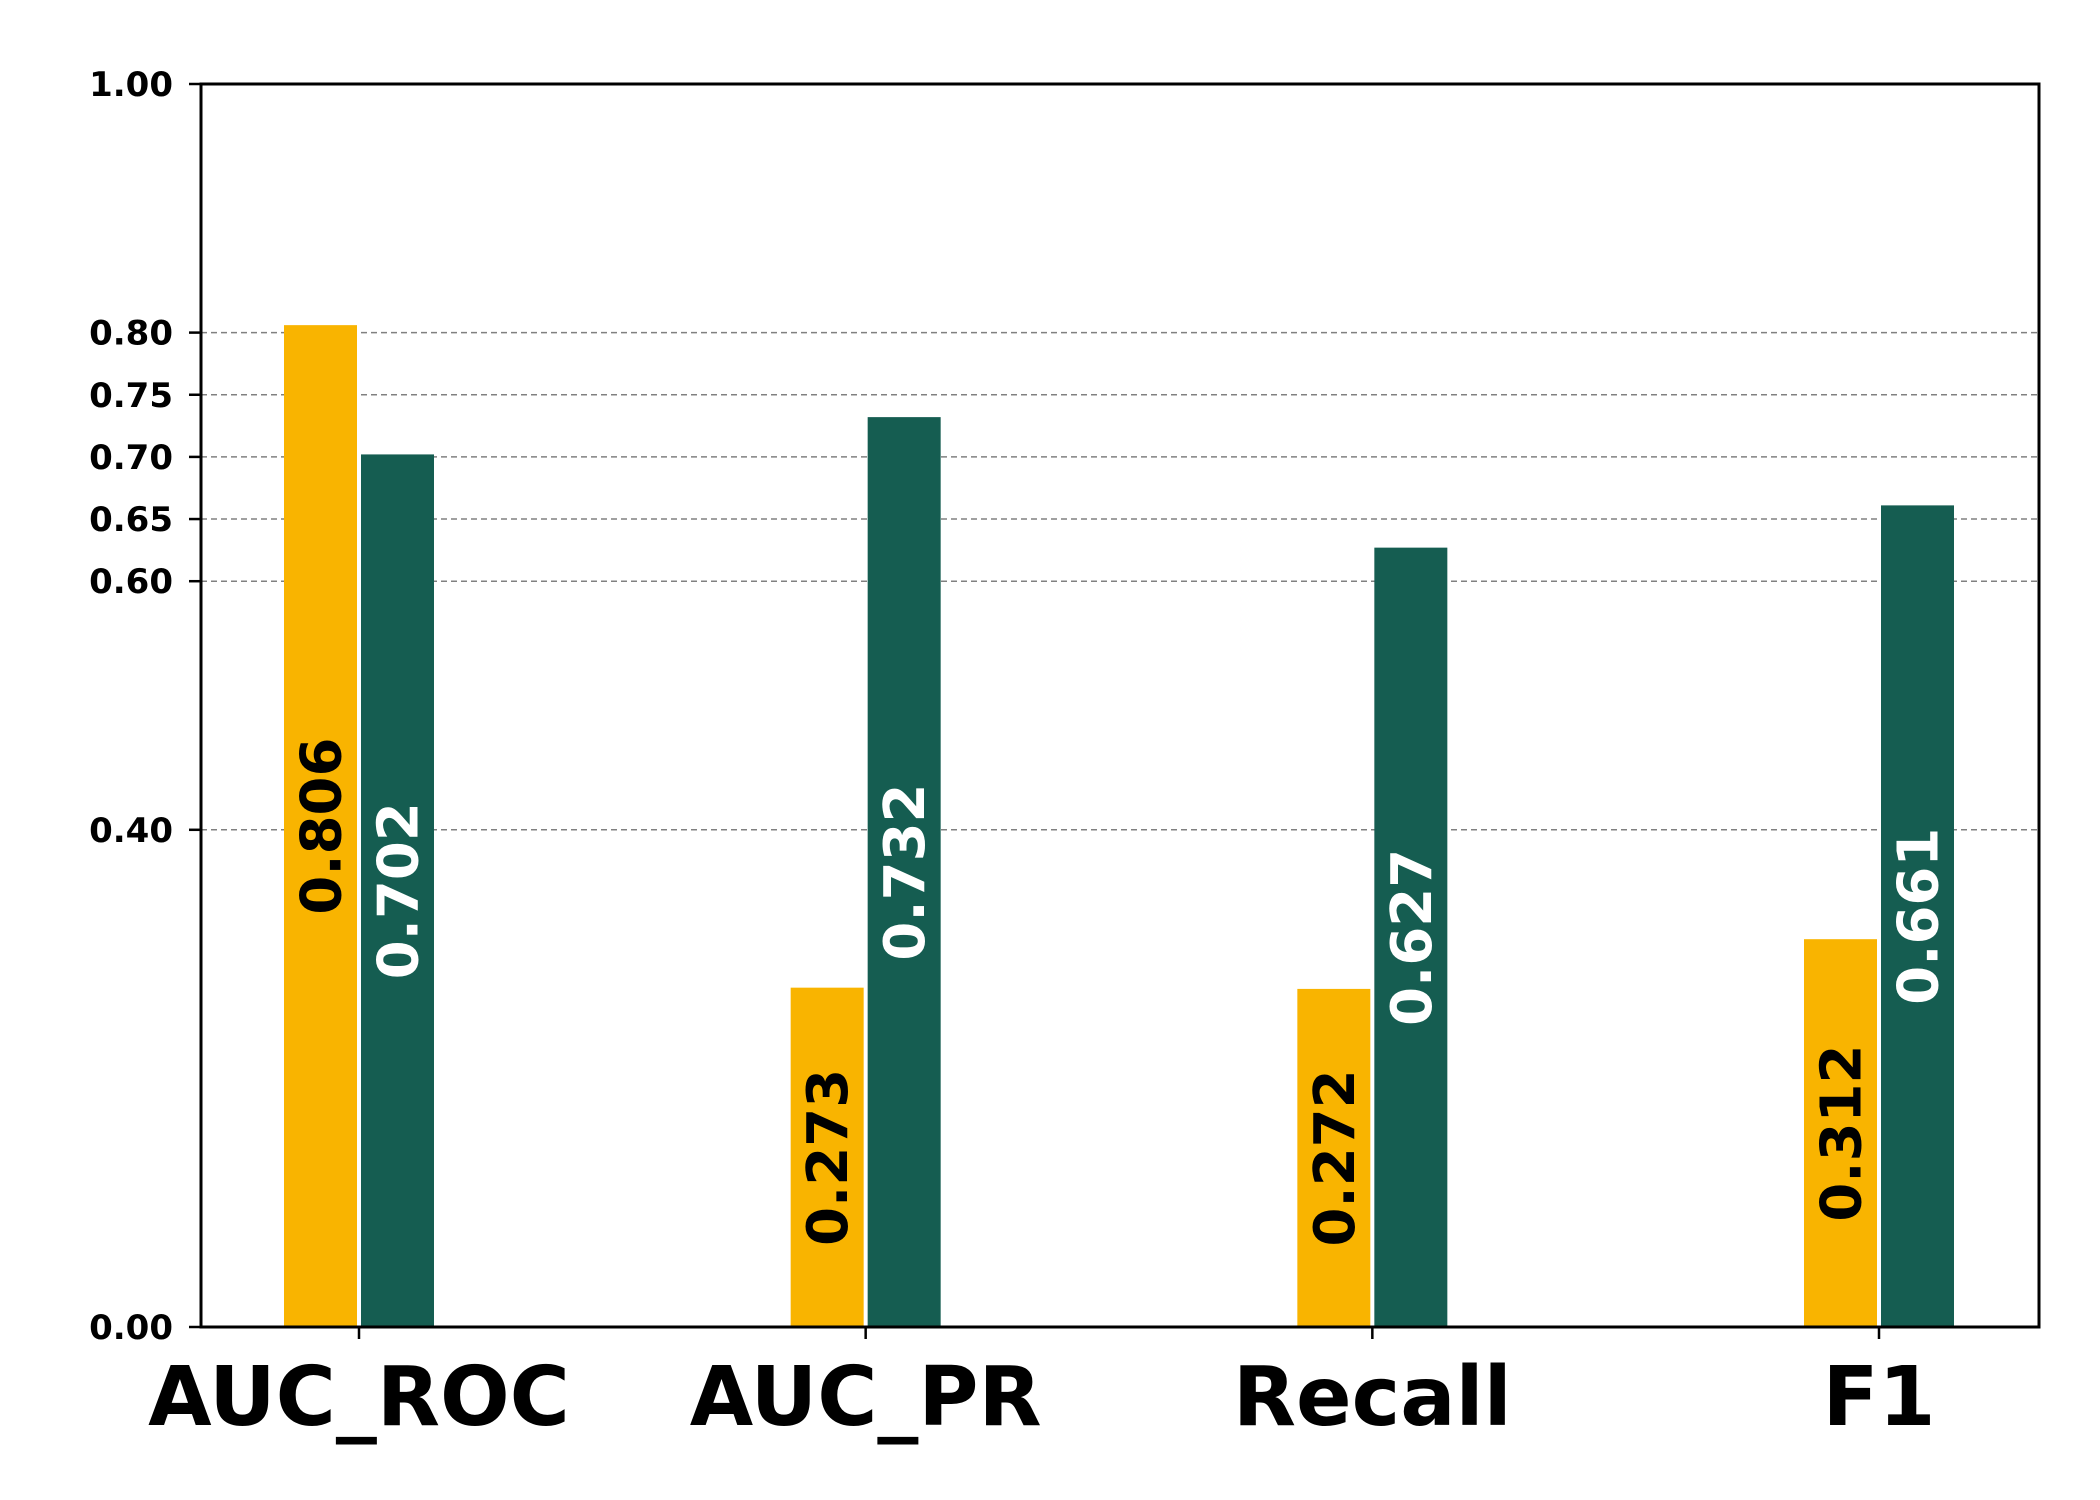 Image resolution: width=2100 pixels, height=1500 pixels. What do you see at coordinates (131, 520) in the screenshot?
I see `y-tick-label: 0.65` at bounding box center [131, 520].